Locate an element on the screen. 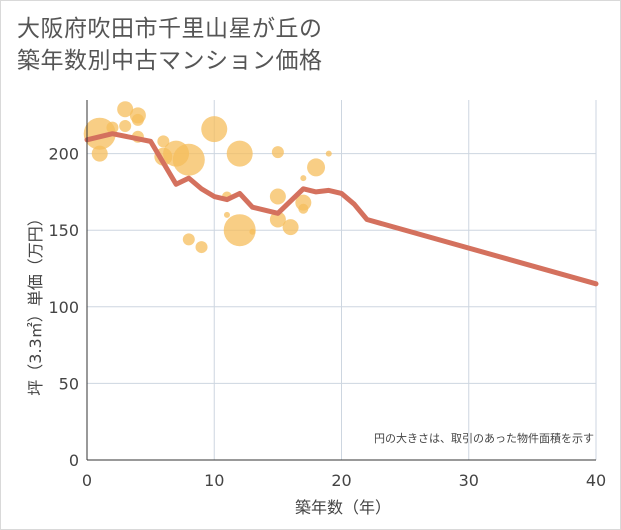 This screenshot has height=530, width=621. y-tick-label: 100 is located at coordinates (63, 307).